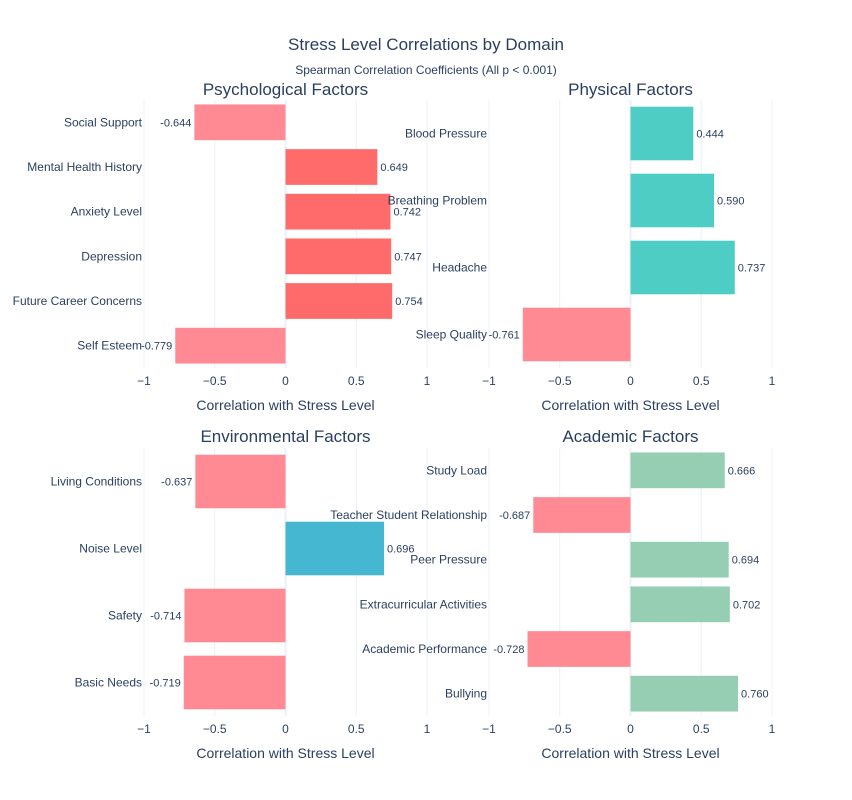 This screenshot has height=800, width=852. I want to click on category-label: Peer Pressure, so click(448, 560).